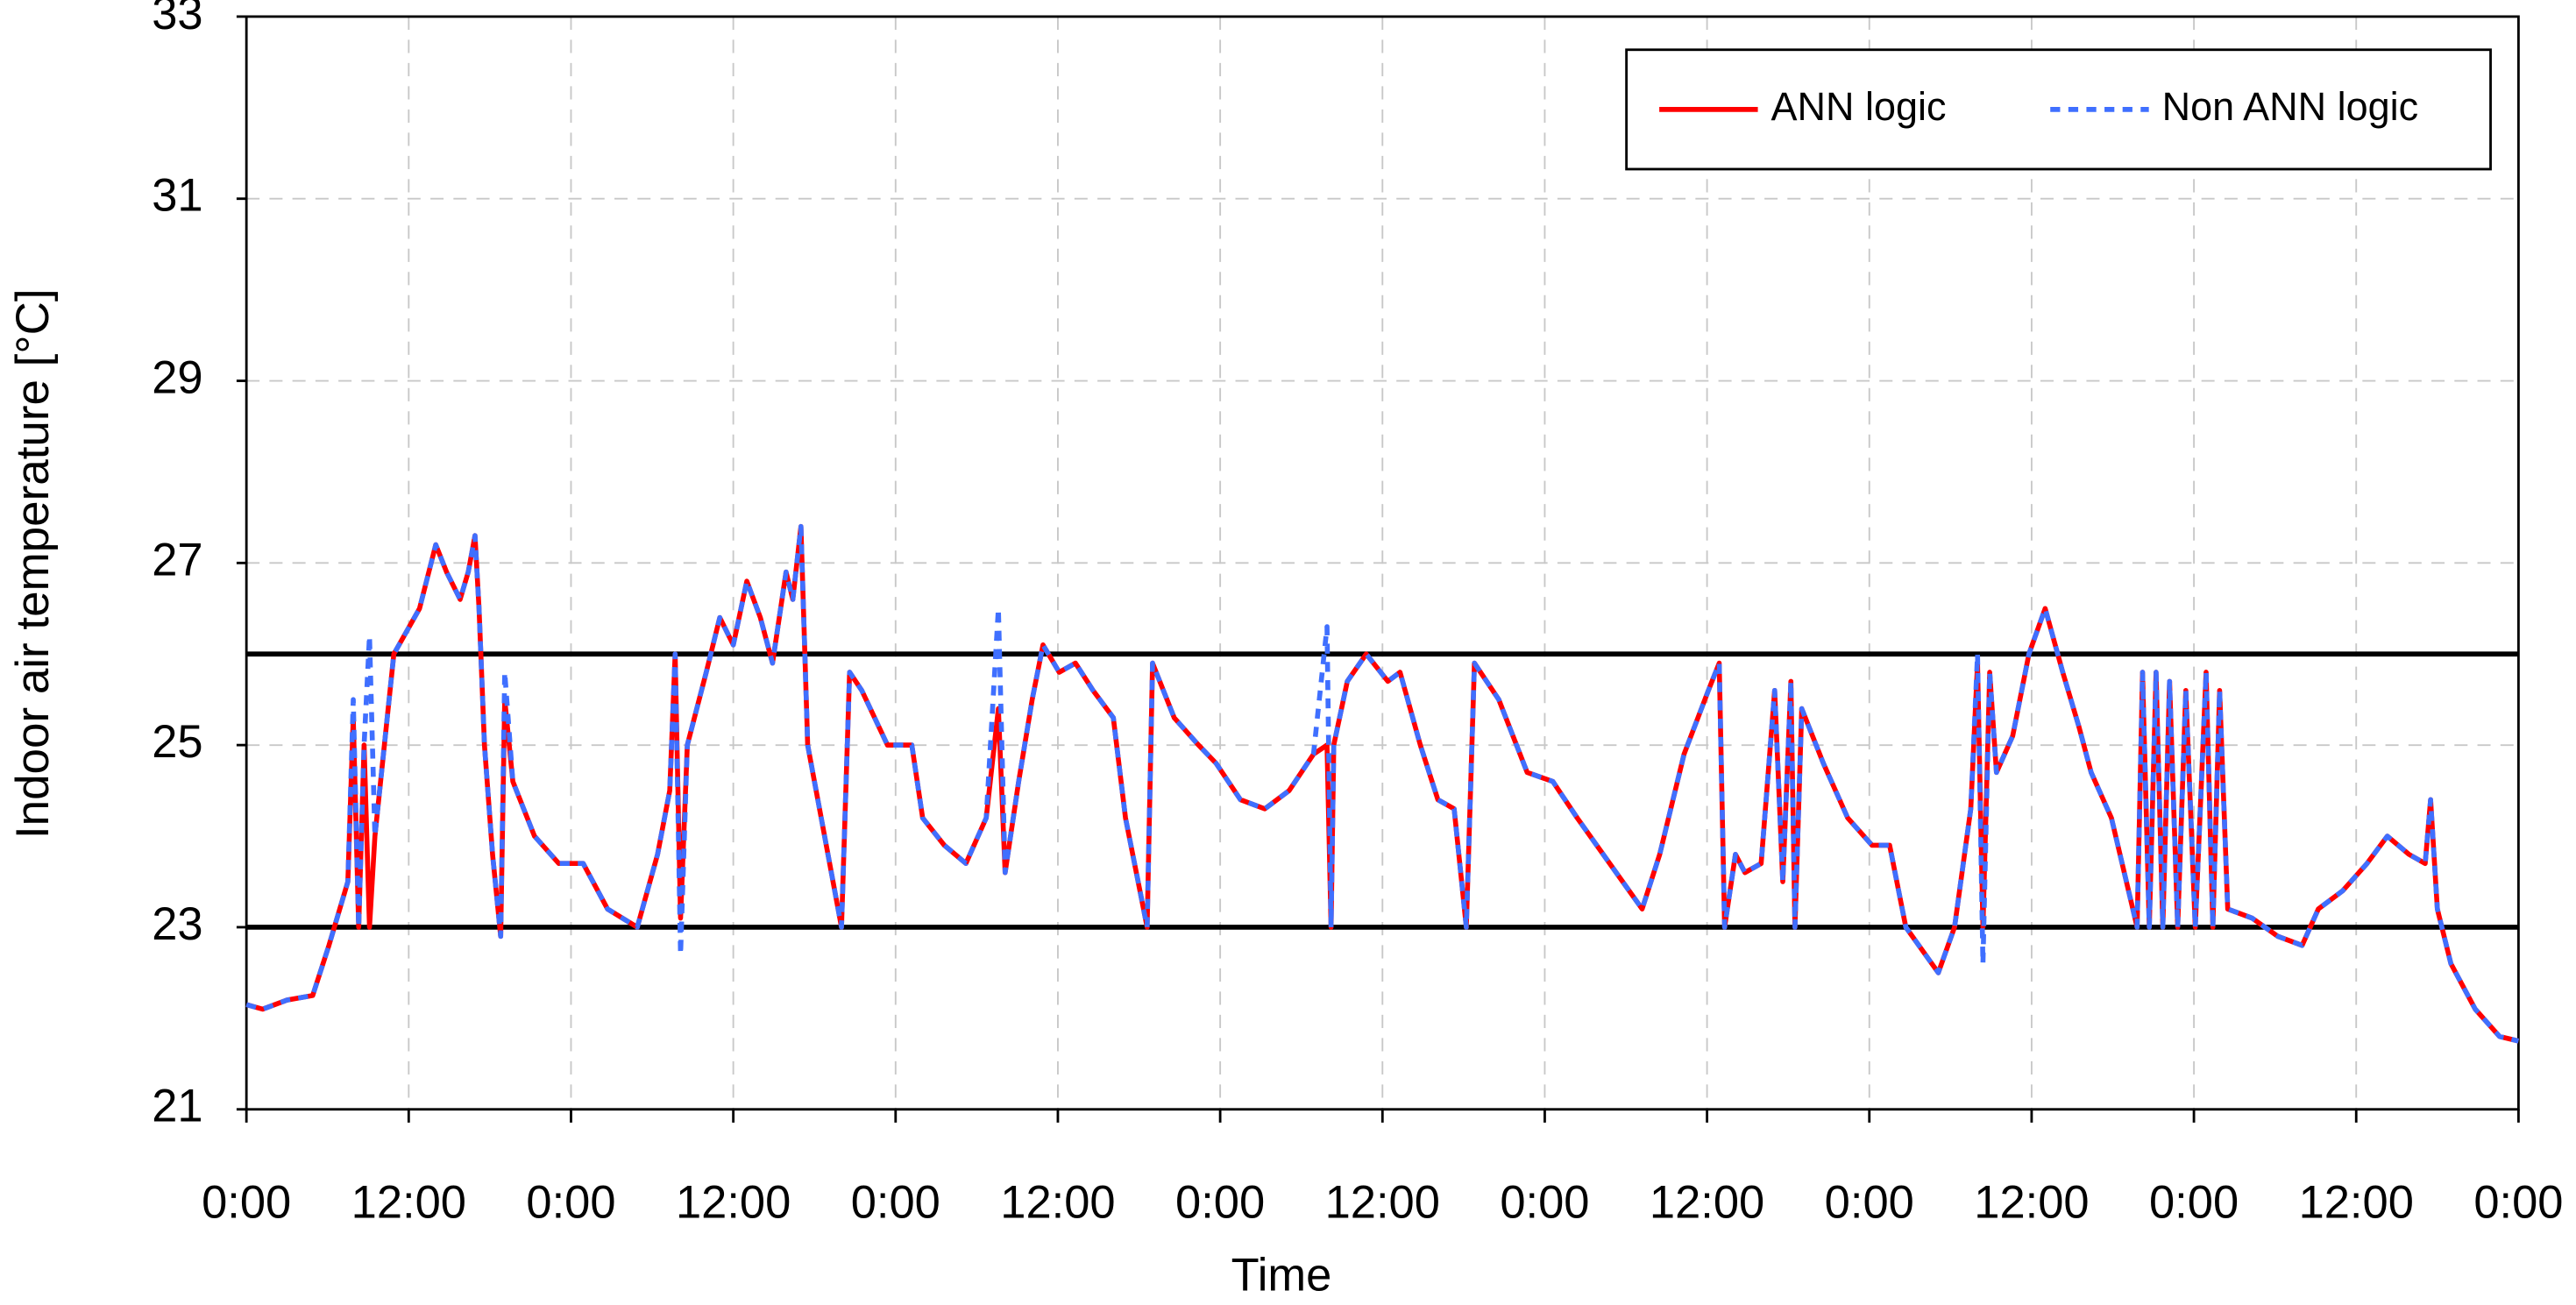  What do you see at coordinates (177, 195) in the screenshot?
I see `y-tick-label: 31` at bounding box center [177, 195].